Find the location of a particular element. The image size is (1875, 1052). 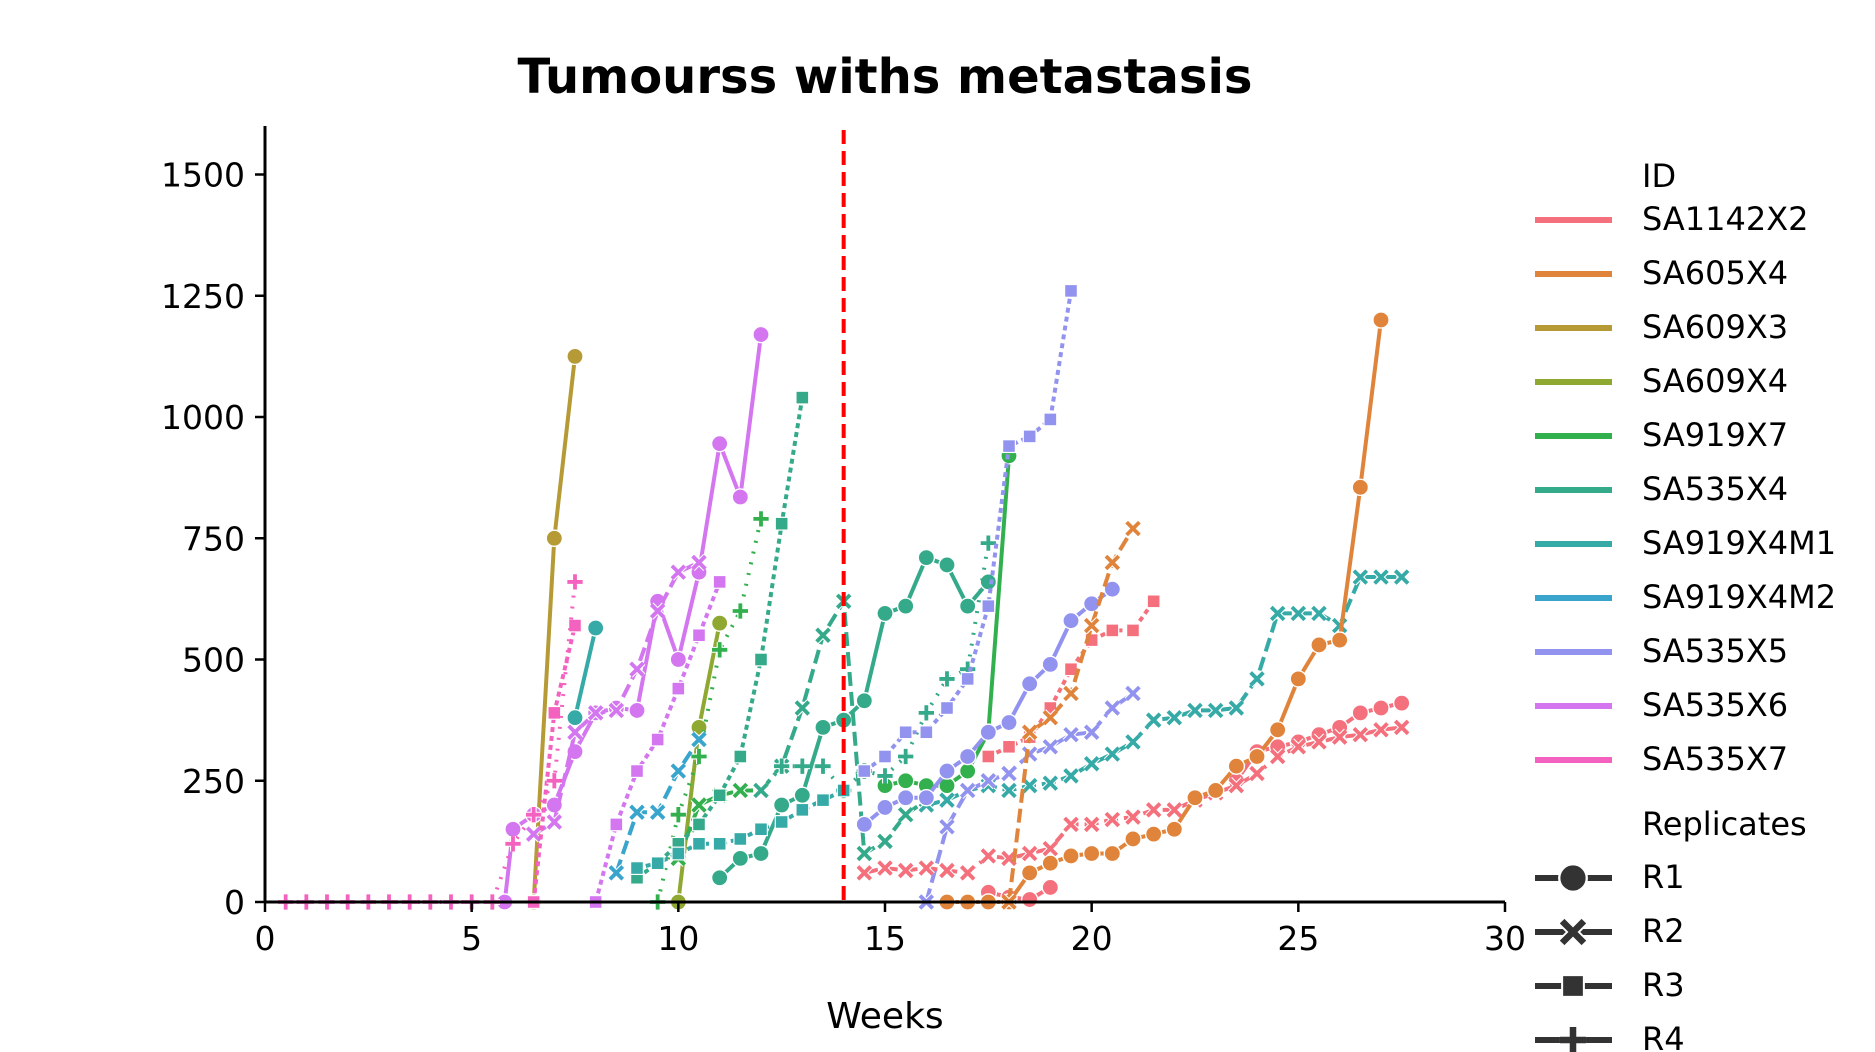

x-tick-label: 10 is located at coordinates (678, 938).